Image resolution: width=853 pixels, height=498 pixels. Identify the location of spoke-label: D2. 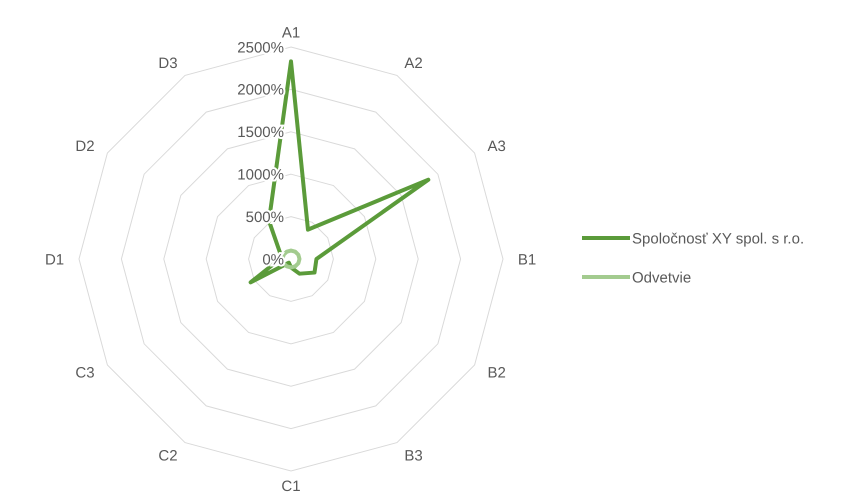
(85, 146).